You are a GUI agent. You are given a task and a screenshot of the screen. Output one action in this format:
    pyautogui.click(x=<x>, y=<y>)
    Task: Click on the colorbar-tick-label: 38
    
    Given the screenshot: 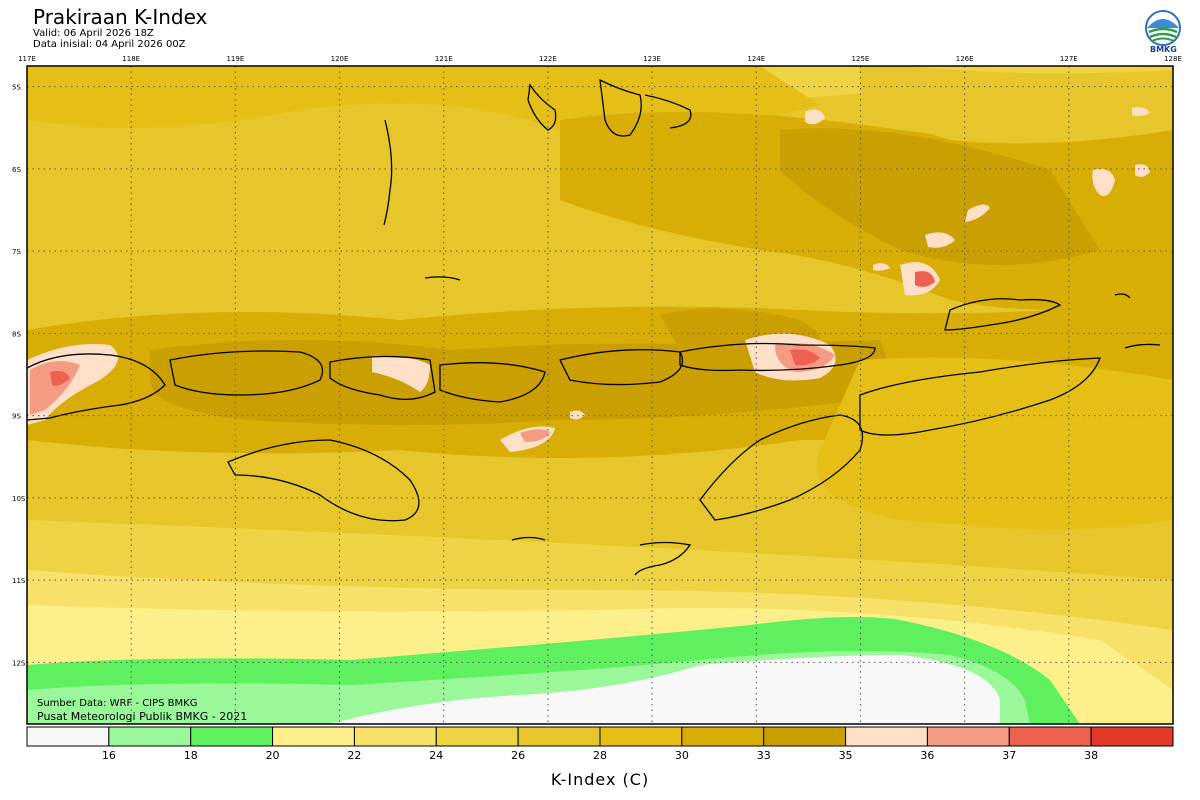 What is the action you would take?
    pyautogui.click(x=1091, y=755)
    